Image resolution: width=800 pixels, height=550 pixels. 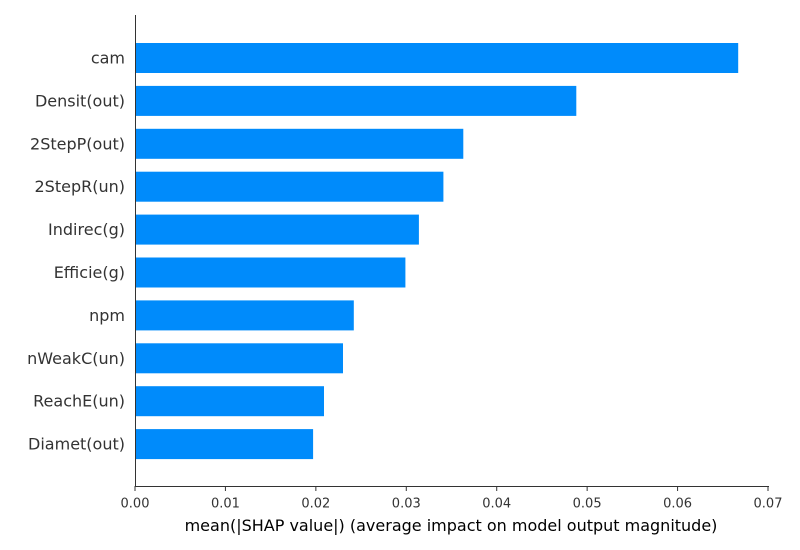 I want to click on category-label-8: ReachE(un), so click(x=79, y=401).